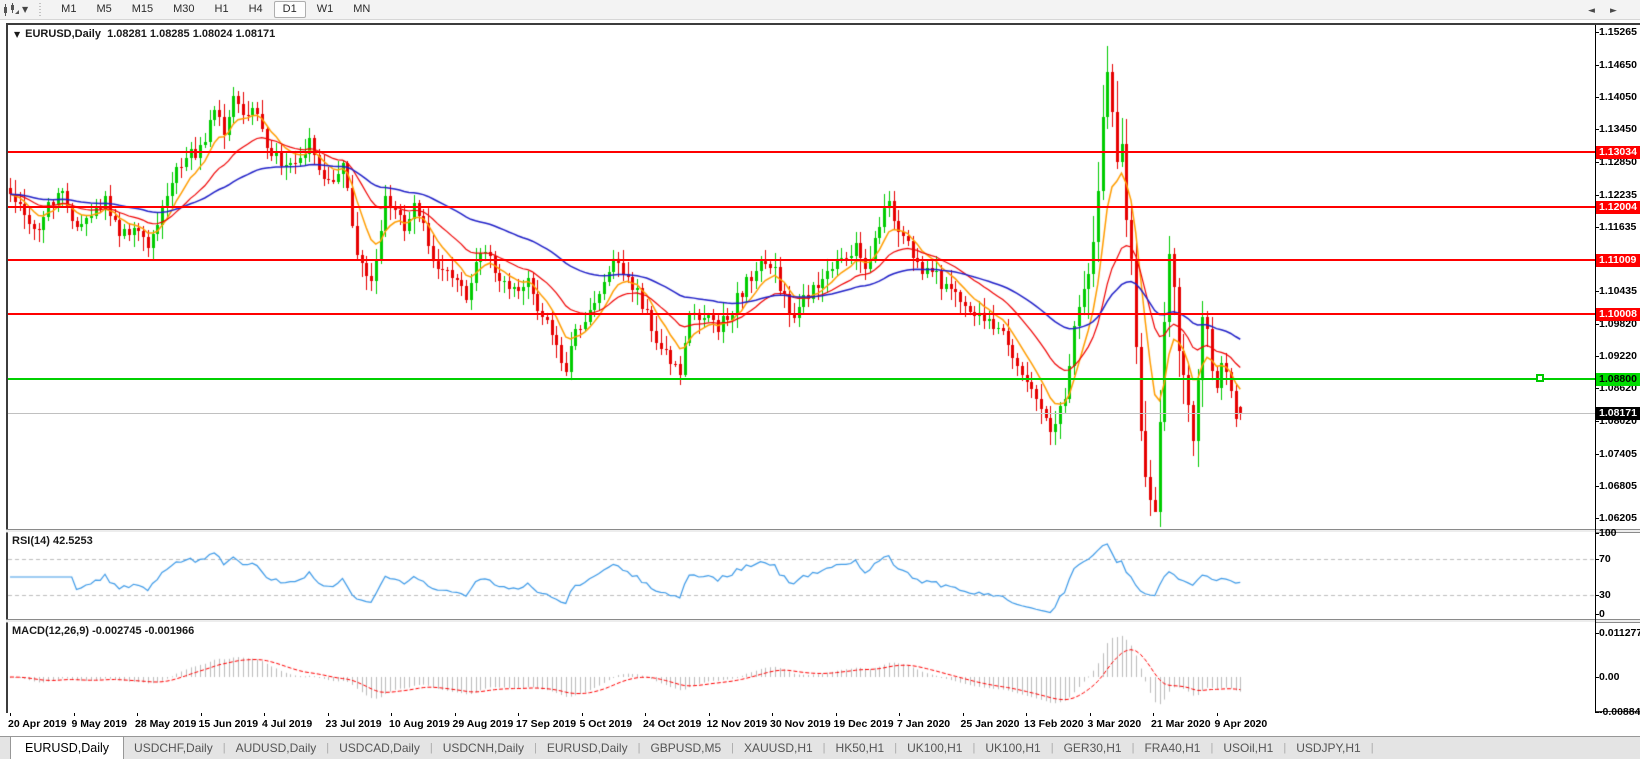  What do you see at coordinates (1605, 595) in the screenshot?
I see `price-axis-tick-label: 30` at bounding box center [1605, 595].